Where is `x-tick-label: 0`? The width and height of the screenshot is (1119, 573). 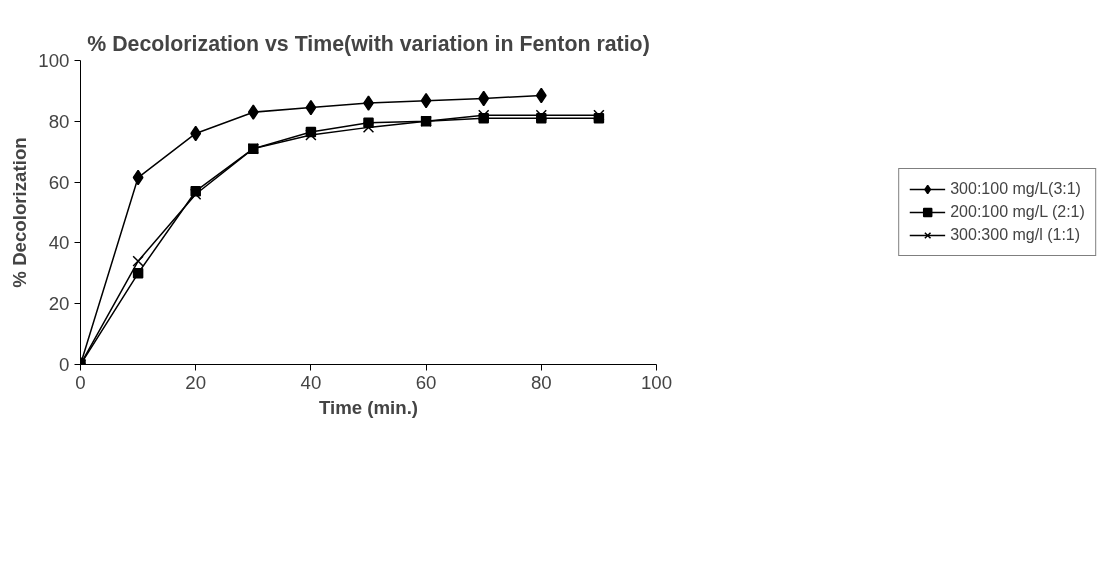 x-tick-label: 0 is located at coordinates (80, 382).